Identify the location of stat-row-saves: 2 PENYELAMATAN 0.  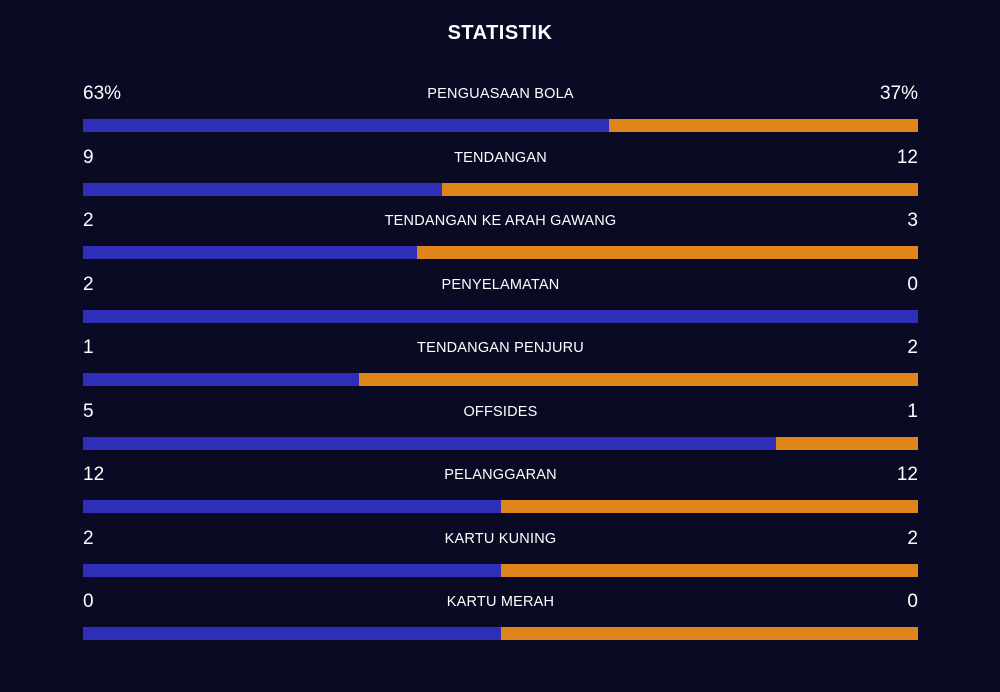
(500, 301).